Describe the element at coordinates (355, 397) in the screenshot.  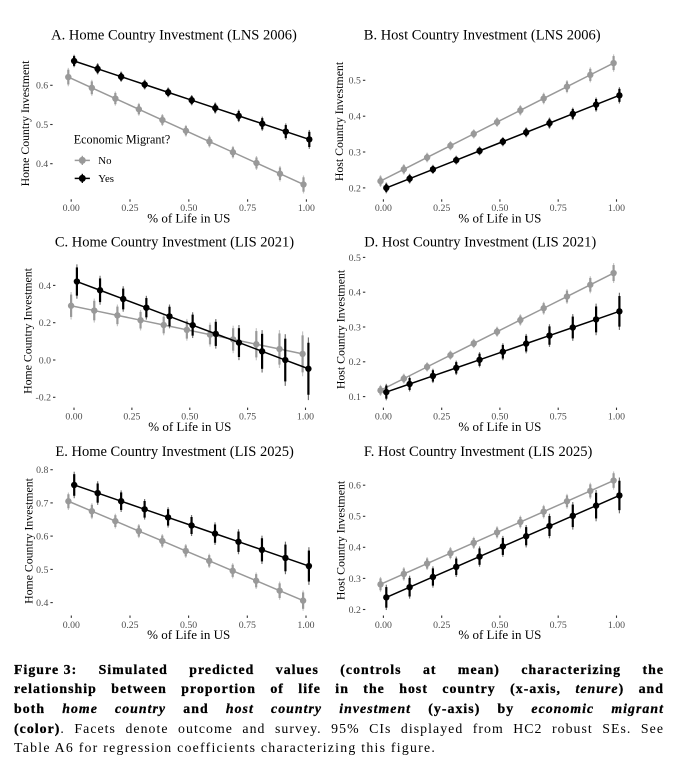
I see `svg-text: 0.1` at that location.